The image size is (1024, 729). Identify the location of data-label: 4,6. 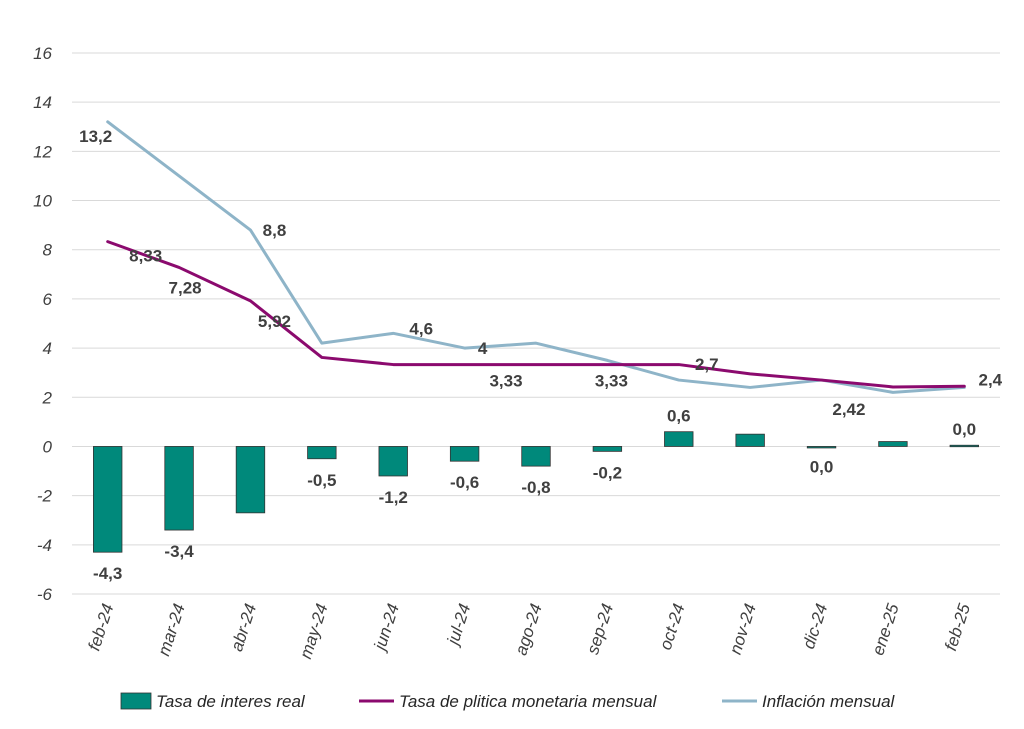
(421, 328).